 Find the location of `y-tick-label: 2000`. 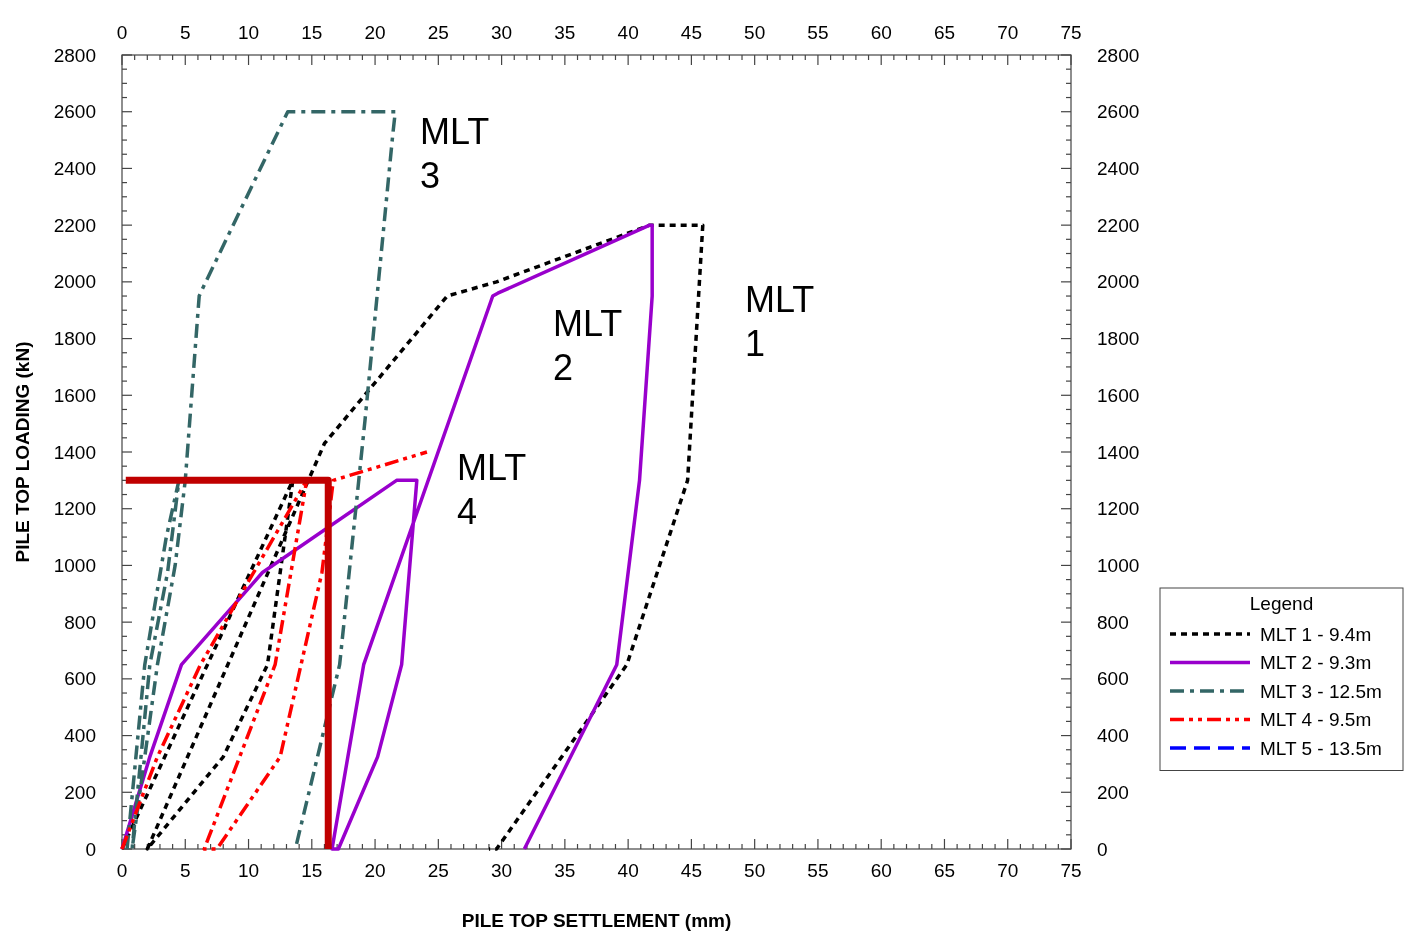

y-tick-label: 2000 is located at coordinates (74, 282).